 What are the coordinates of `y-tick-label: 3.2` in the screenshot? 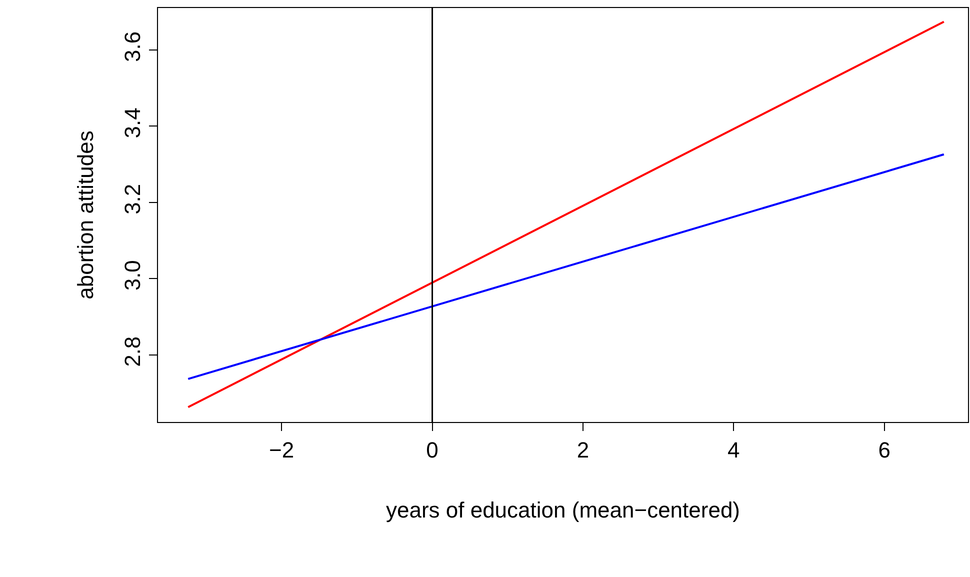 It's located at (133, 199).